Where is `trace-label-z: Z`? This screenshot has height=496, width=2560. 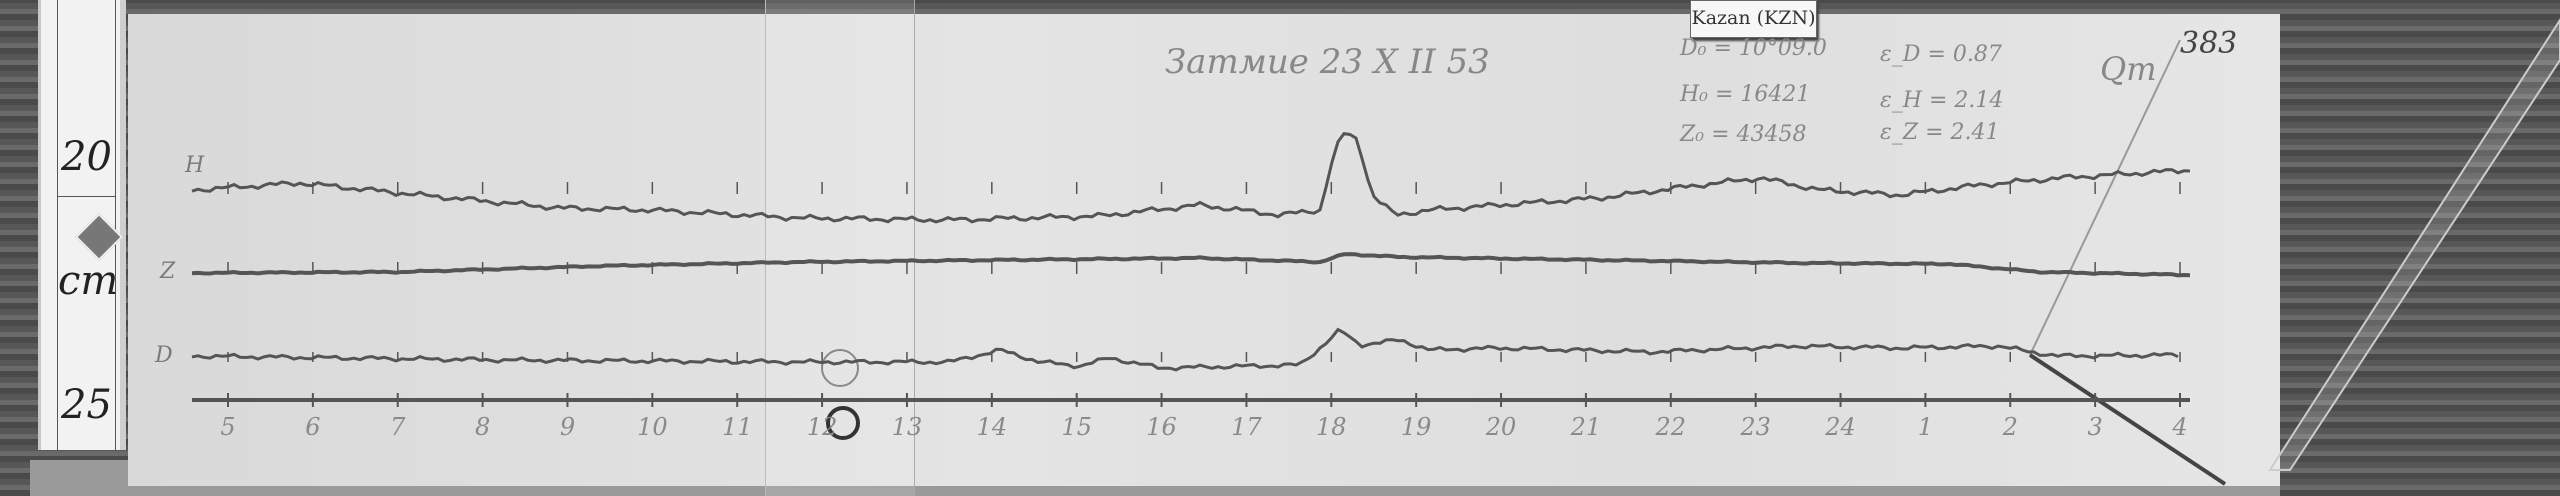
trace-label-z: Z is located at coordinates (167, 271).